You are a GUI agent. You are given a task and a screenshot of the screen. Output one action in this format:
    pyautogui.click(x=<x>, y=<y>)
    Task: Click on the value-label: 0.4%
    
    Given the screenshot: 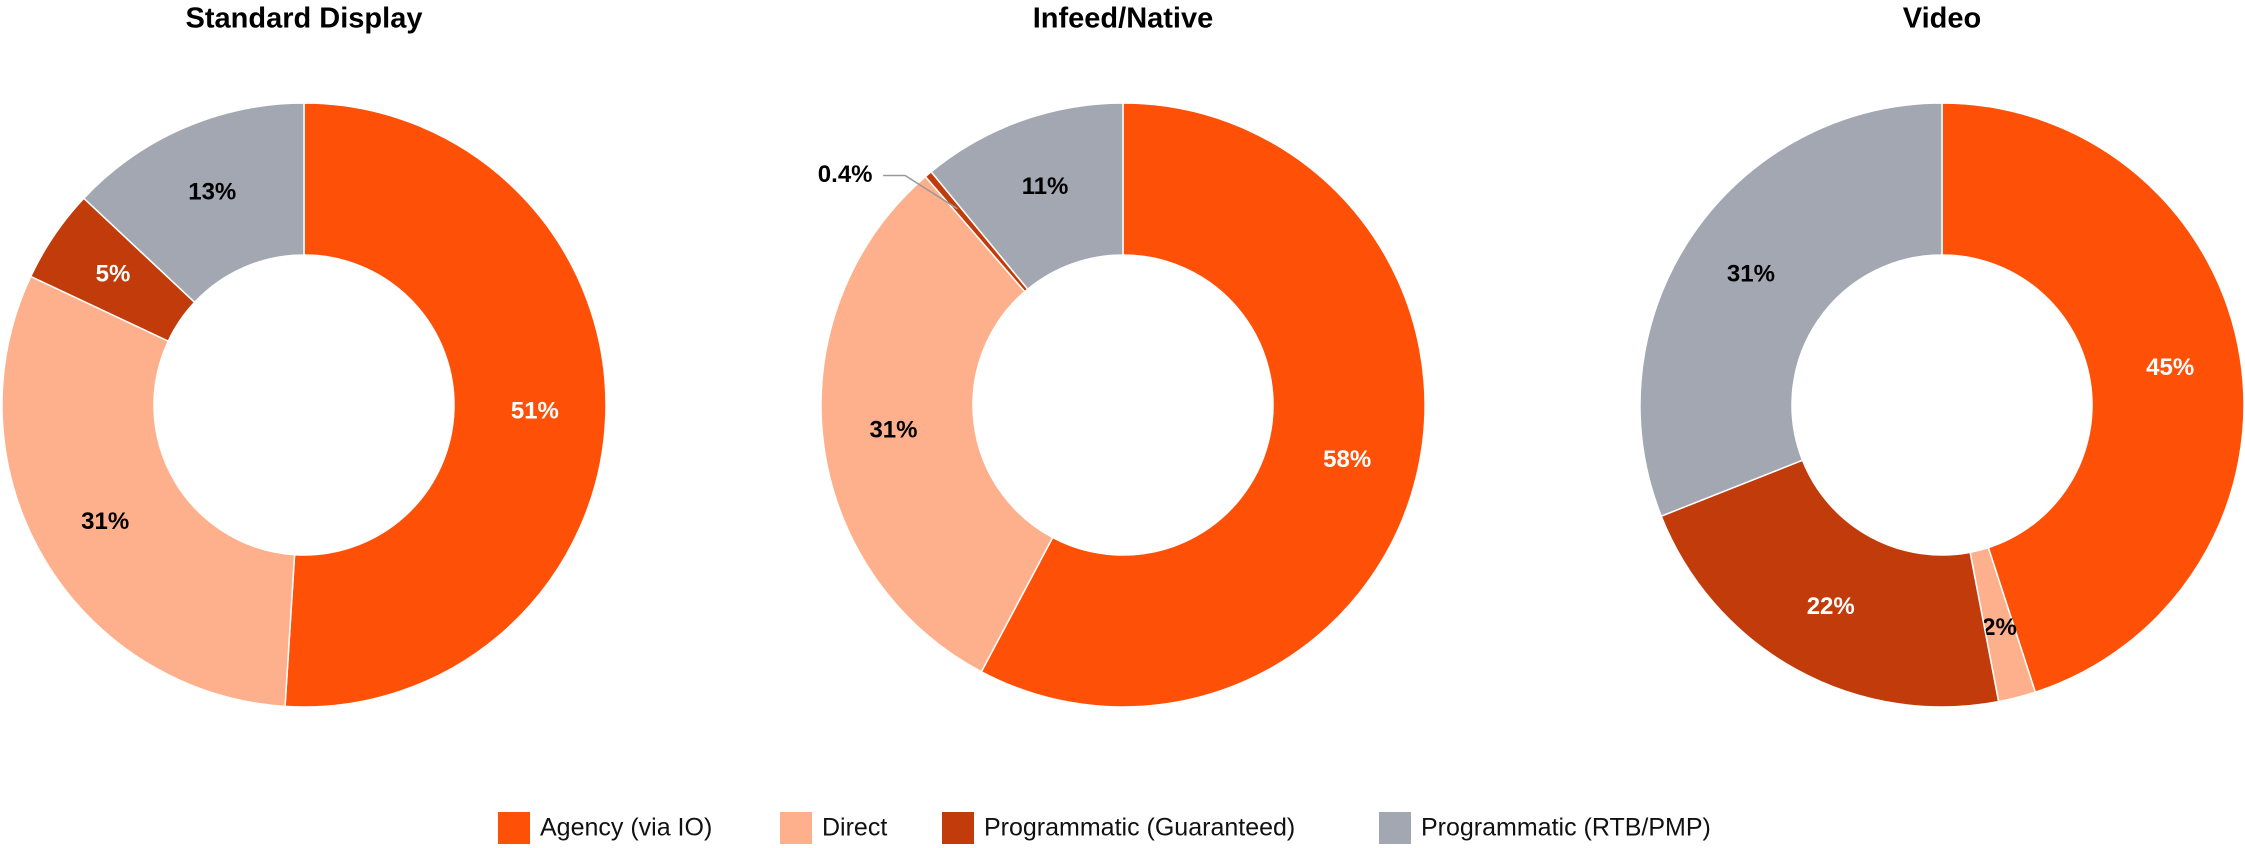 What is the action you would take?
    pyautogui.click(x=845, y=174)
    